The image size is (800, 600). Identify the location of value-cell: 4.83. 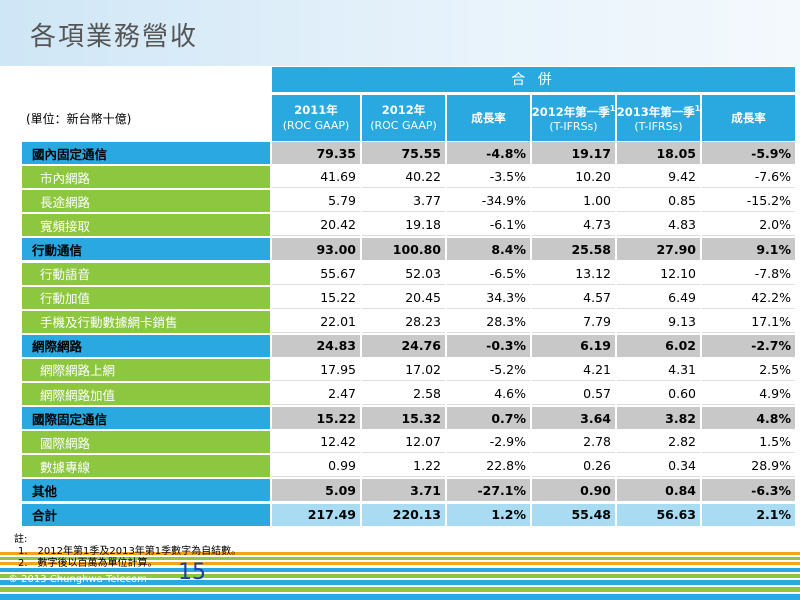
(658, 225).